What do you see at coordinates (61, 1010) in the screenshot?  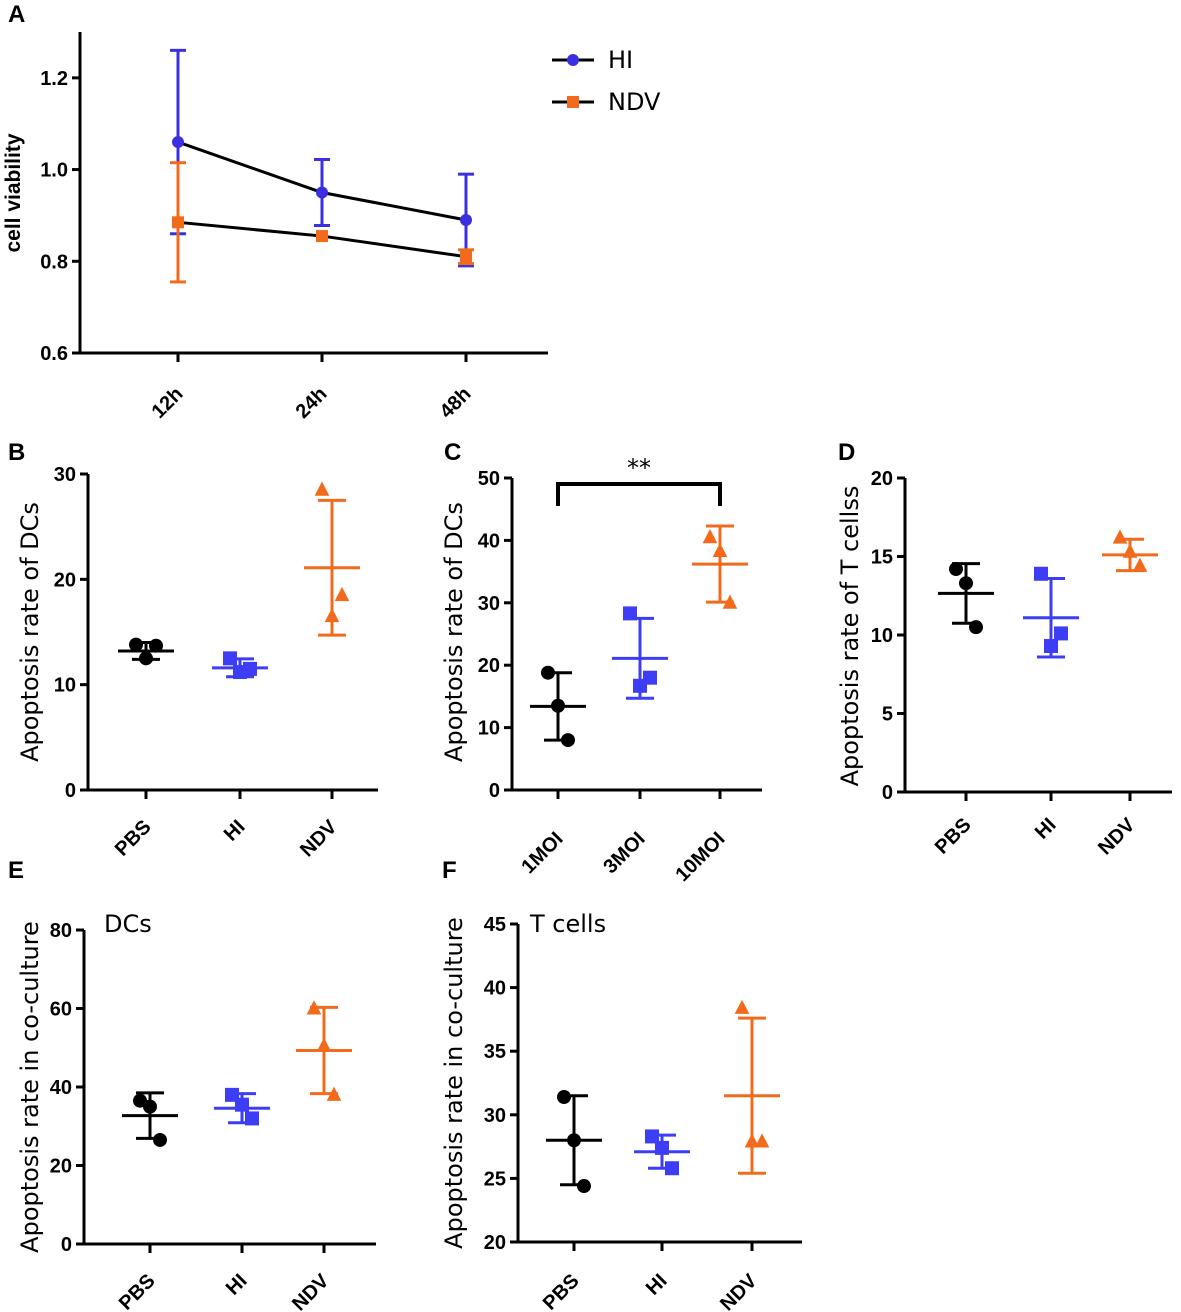 I see `y-tick-label: 60` at bounding box center [61, 1010].